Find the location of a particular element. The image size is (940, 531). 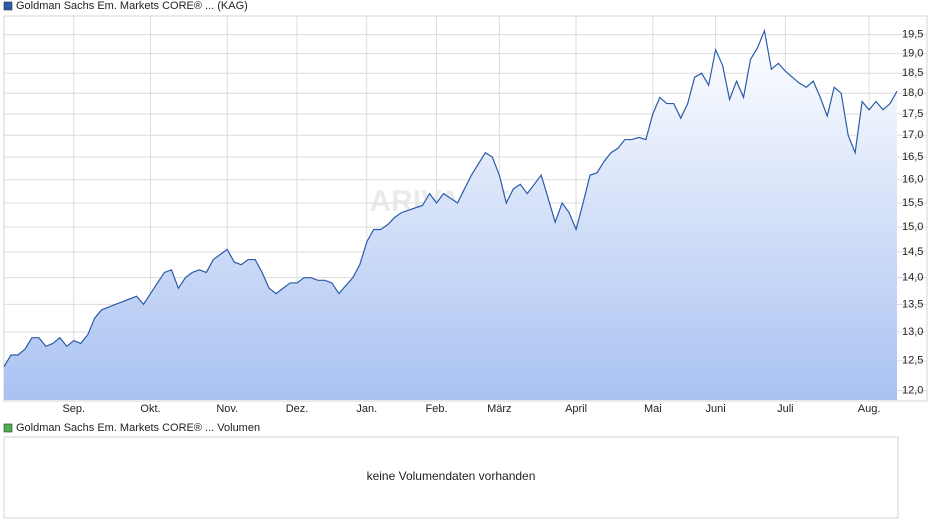

y-tick-label: 15,0 is located at coordinates (912, 227).